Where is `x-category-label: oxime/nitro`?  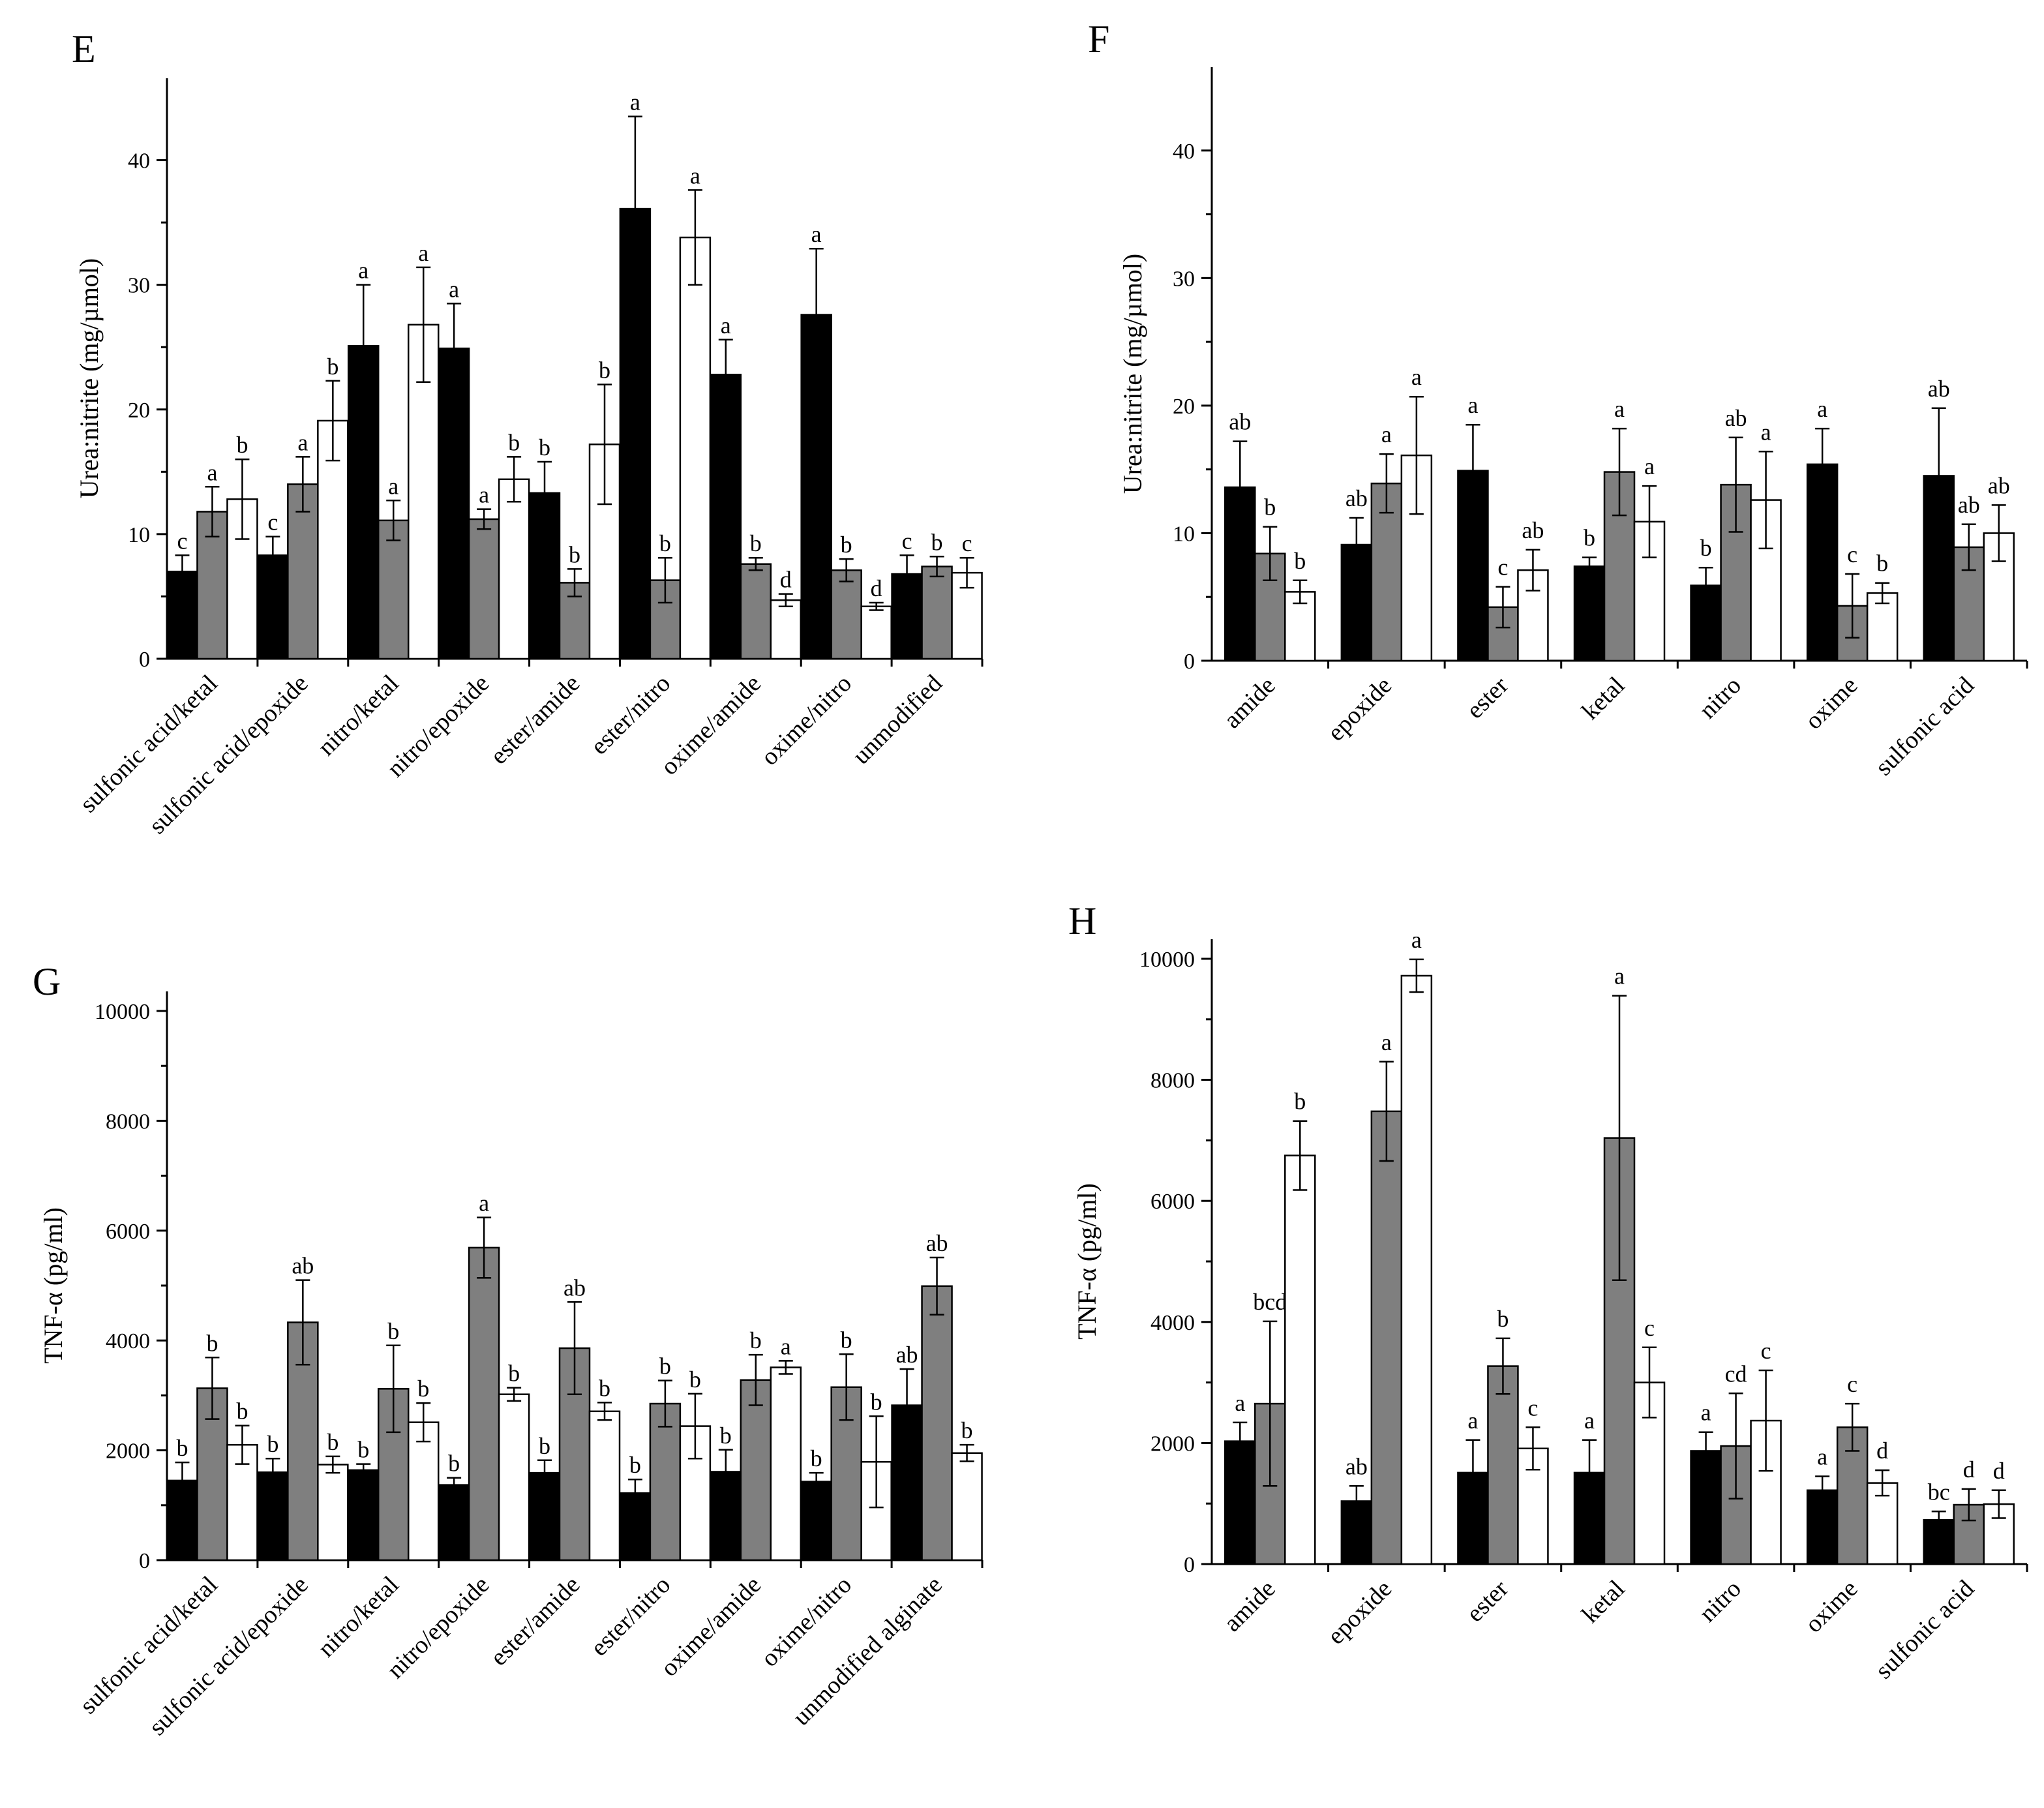 x-category-label: oxime/nitro is located at coordinates (806, 720).